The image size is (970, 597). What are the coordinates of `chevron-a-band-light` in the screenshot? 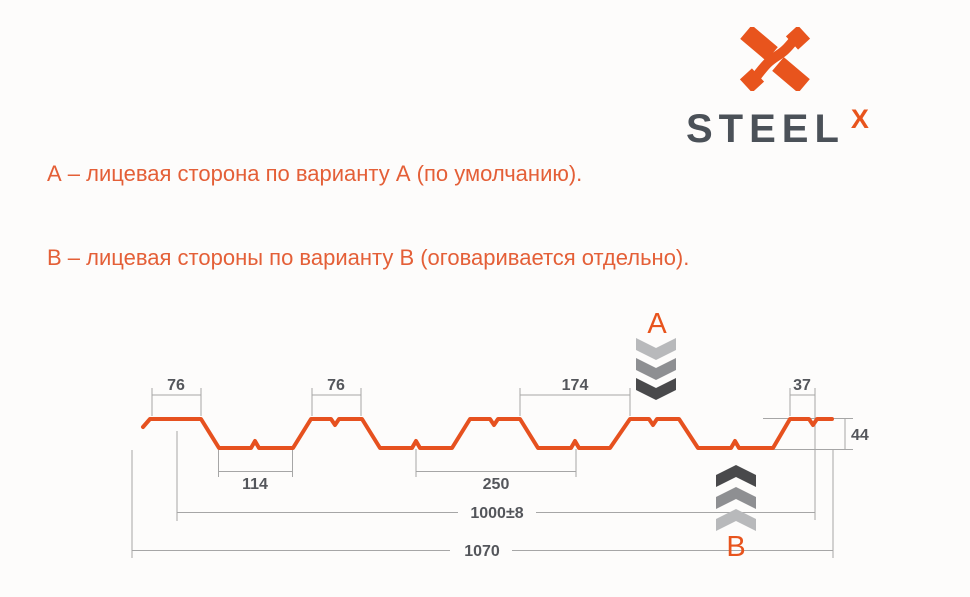 It's located at (656, 349).